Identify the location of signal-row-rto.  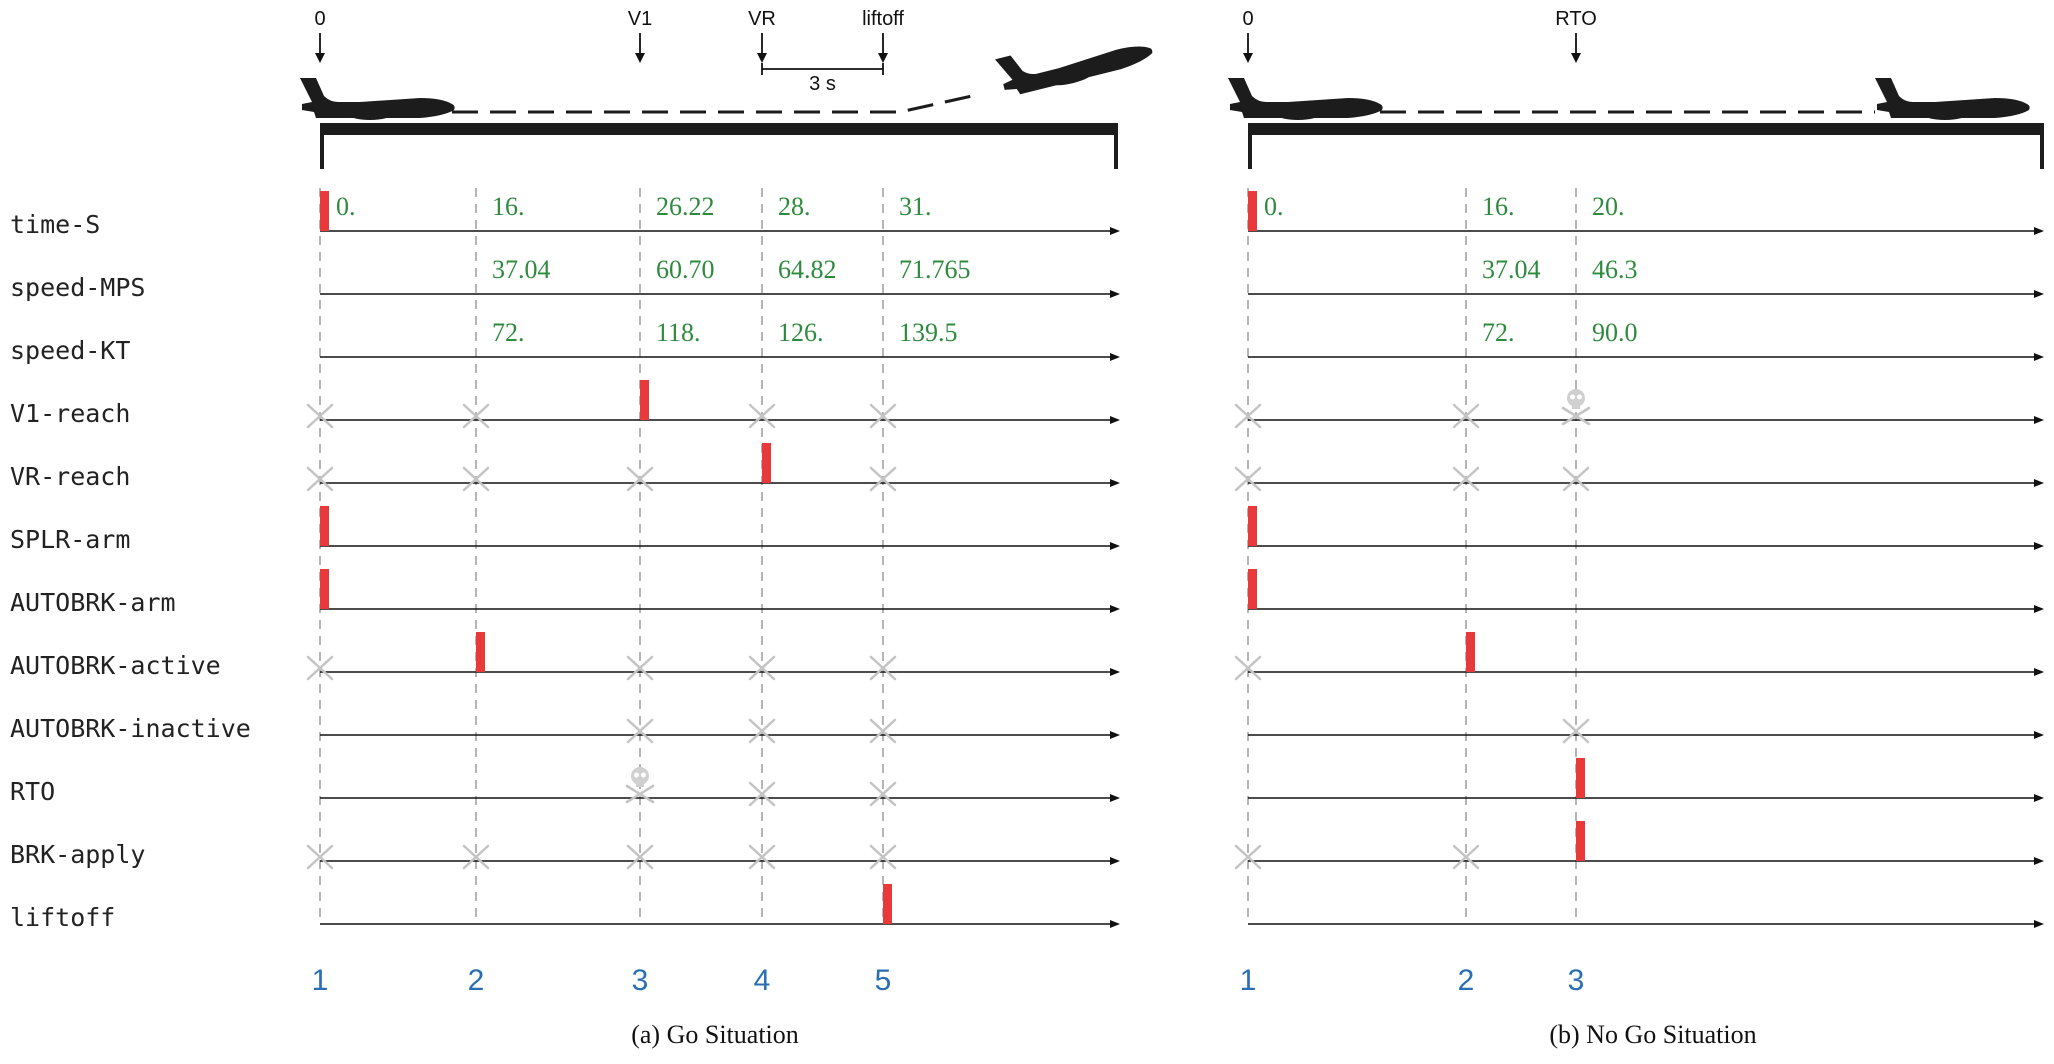
(720, 787).